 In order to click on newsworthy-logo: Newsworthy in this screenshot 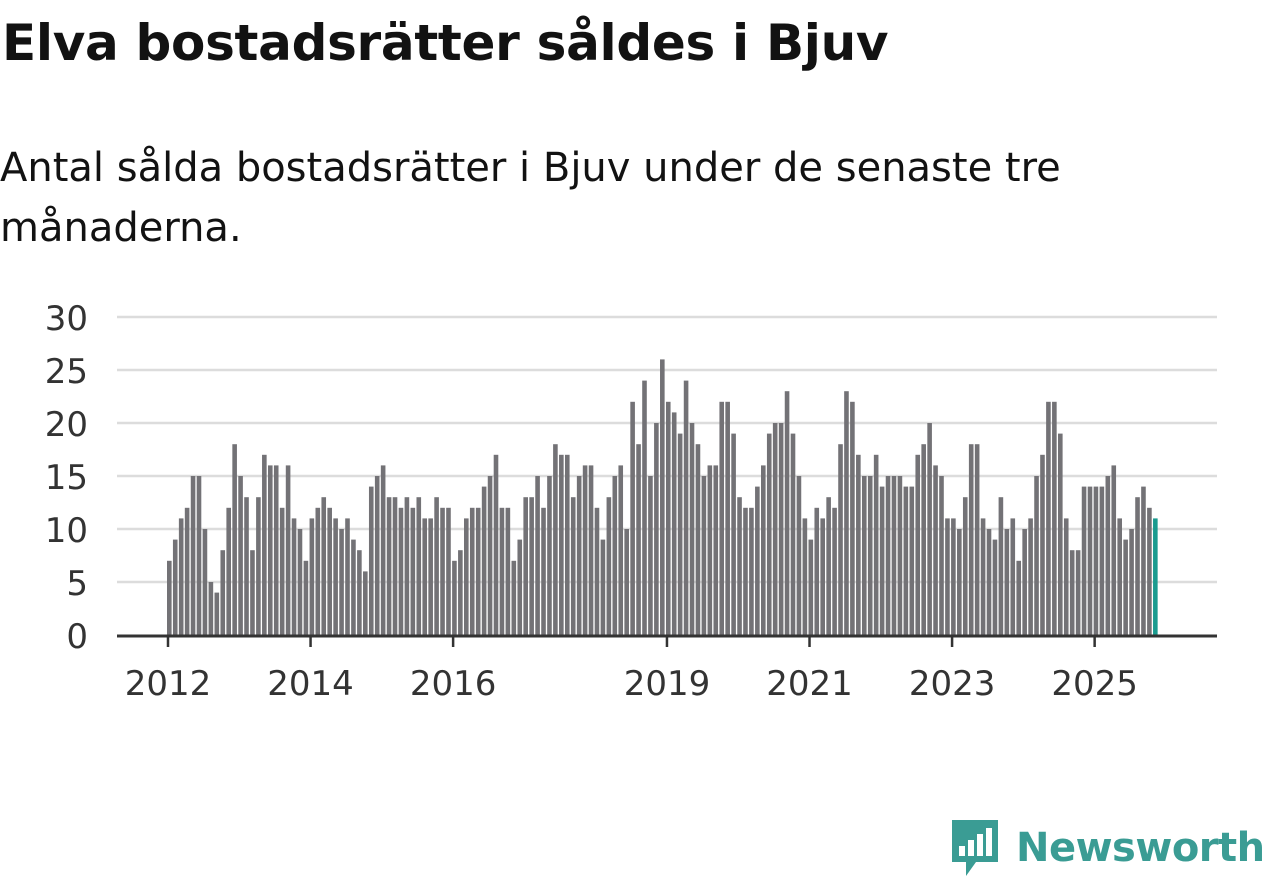, I will do `click(1106, 848)`.